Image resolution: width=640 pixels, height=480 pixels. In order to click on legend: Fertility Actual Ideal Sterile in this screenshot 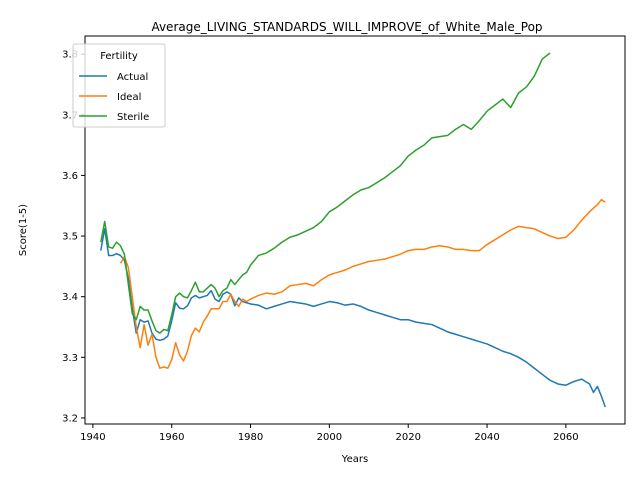, I will do `click(119, 85)`.